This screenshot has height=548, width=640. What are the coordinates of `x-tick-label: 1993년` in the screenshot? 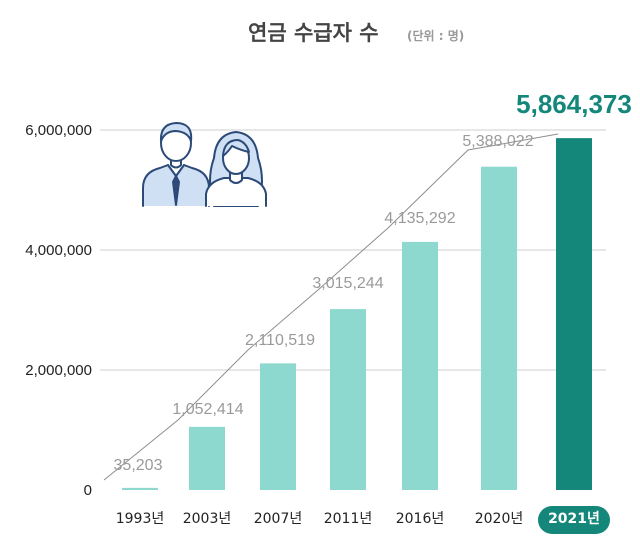 It's located at (140, 519).